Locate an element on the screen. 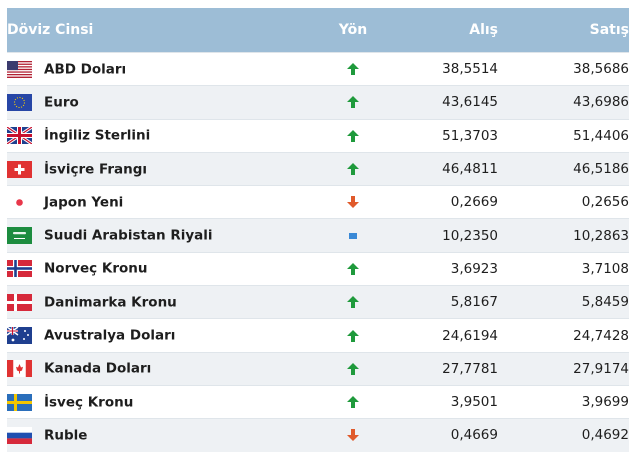 This screenshot has width=632, height=452. header-direction: Yön is located at coordinates (353, 30).